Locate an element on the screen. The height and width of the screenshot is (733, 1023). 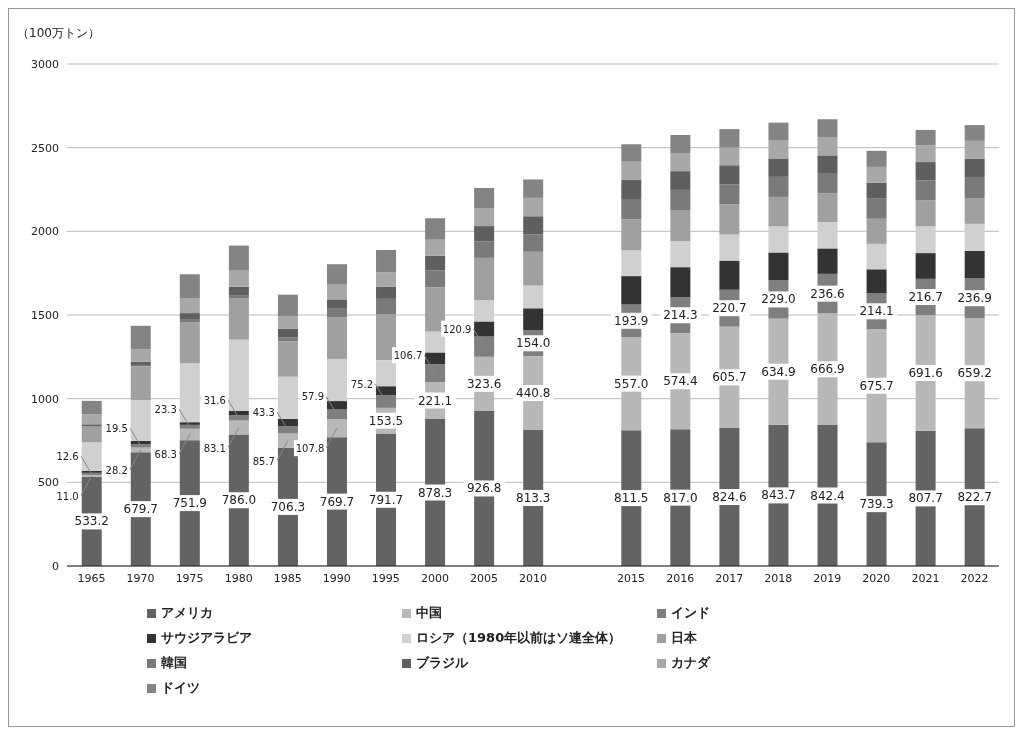
data-label: 786.0 is located at coordinates (239, 500).